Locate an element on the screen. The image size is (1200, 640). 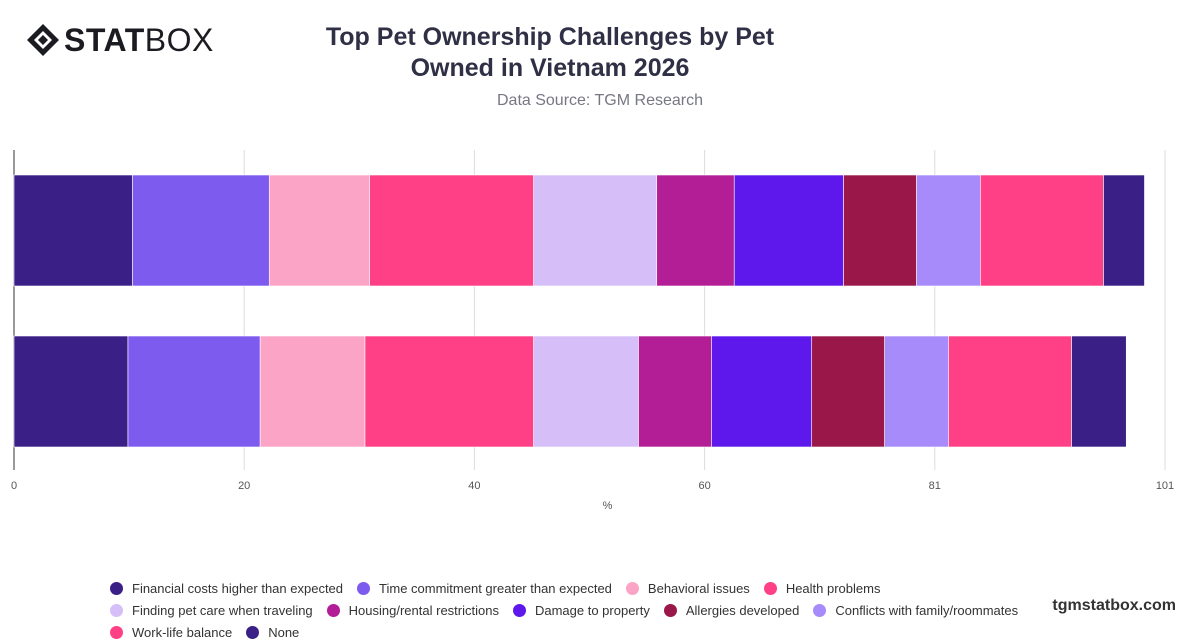
legend-item: Damage to property is located at coordinates (581, 610).